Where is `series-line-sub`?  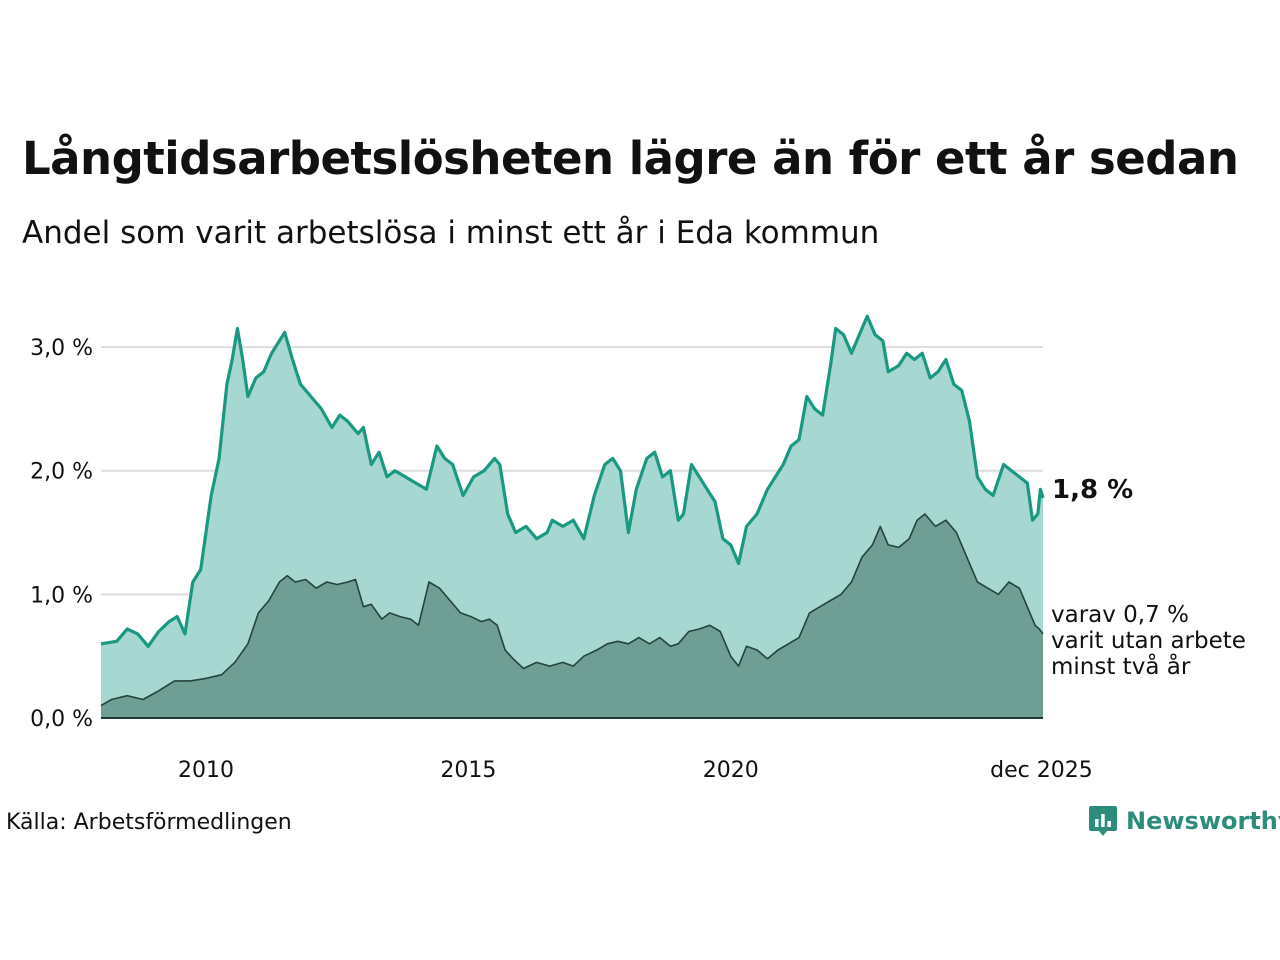 series-line-sub is located at coordinates (572, 610).